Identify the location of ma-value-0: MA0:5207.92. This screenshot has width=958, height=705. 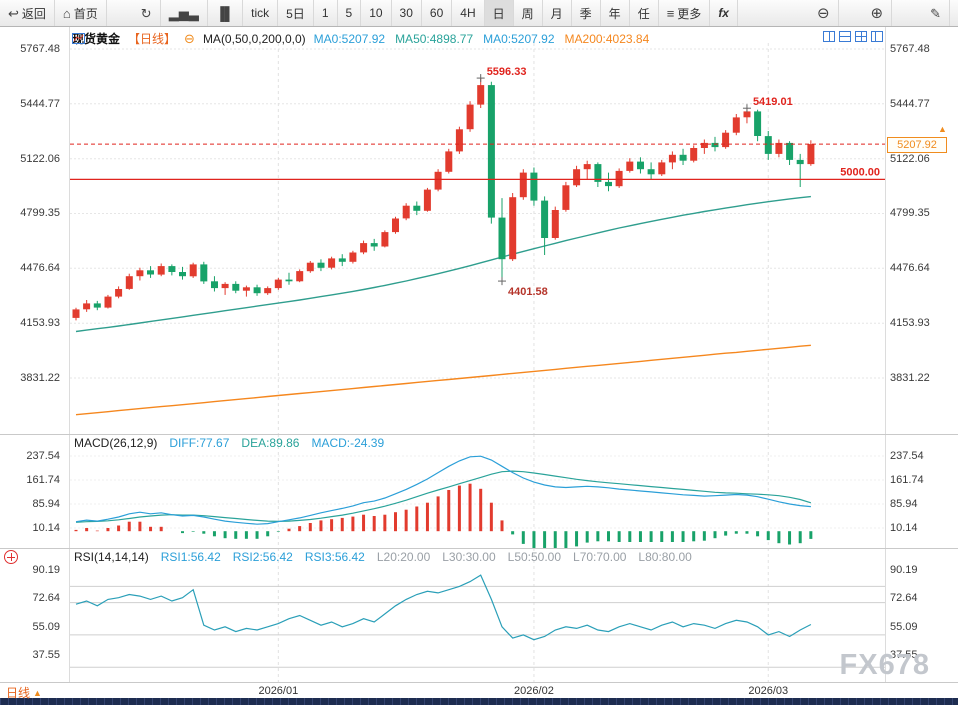
(349, 38).